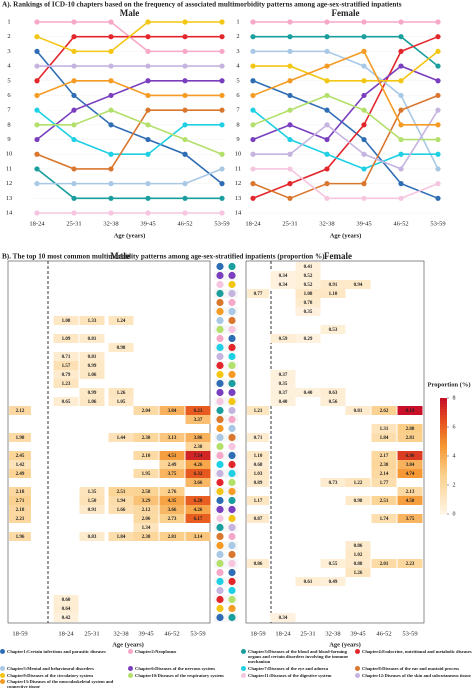 This screenshot has width=474, height=691. I want to click on cell-label: 0.86, so click(358, 546).